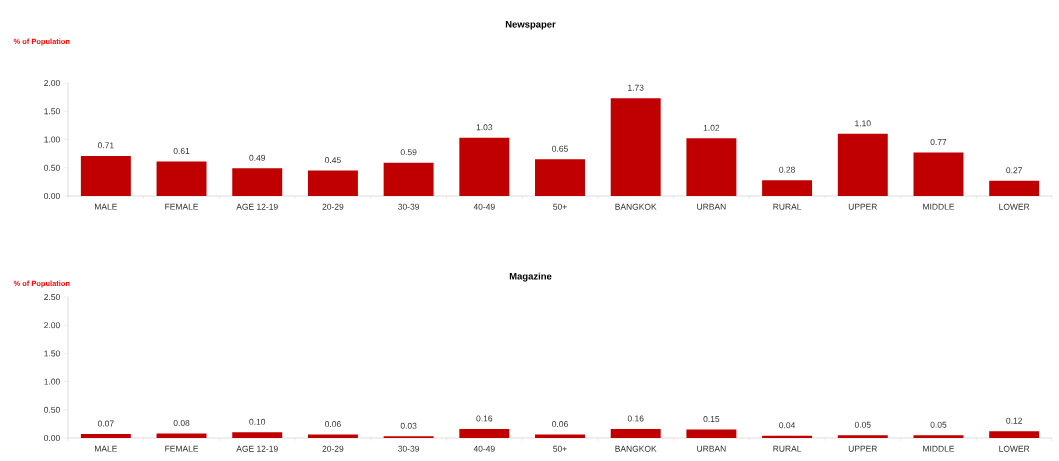  I want to click on data-label: 0.61, so click(181, 151).